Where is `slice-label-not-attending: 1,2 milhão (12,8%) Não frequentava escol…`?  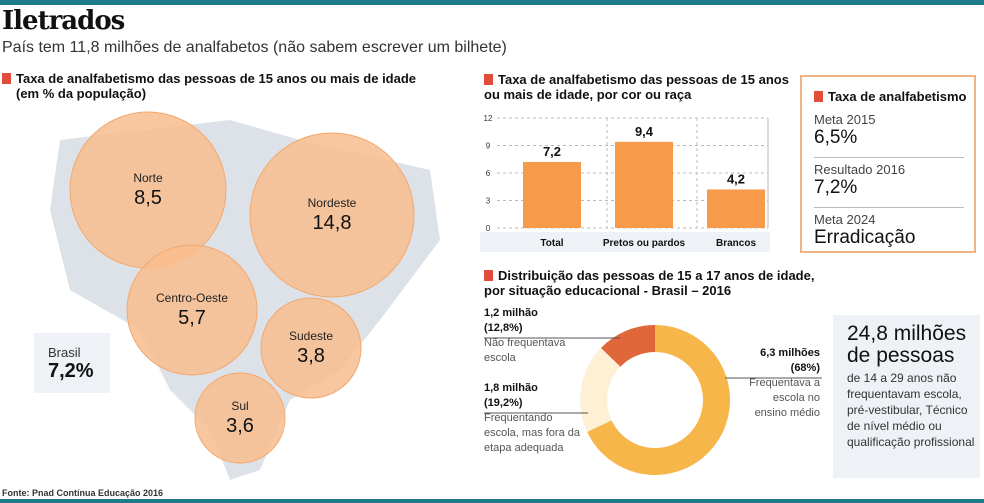 slice-label-not-attending: 1,2 milhão (12,8%) Não frequentava escol… is located at coordinates (525, 335).